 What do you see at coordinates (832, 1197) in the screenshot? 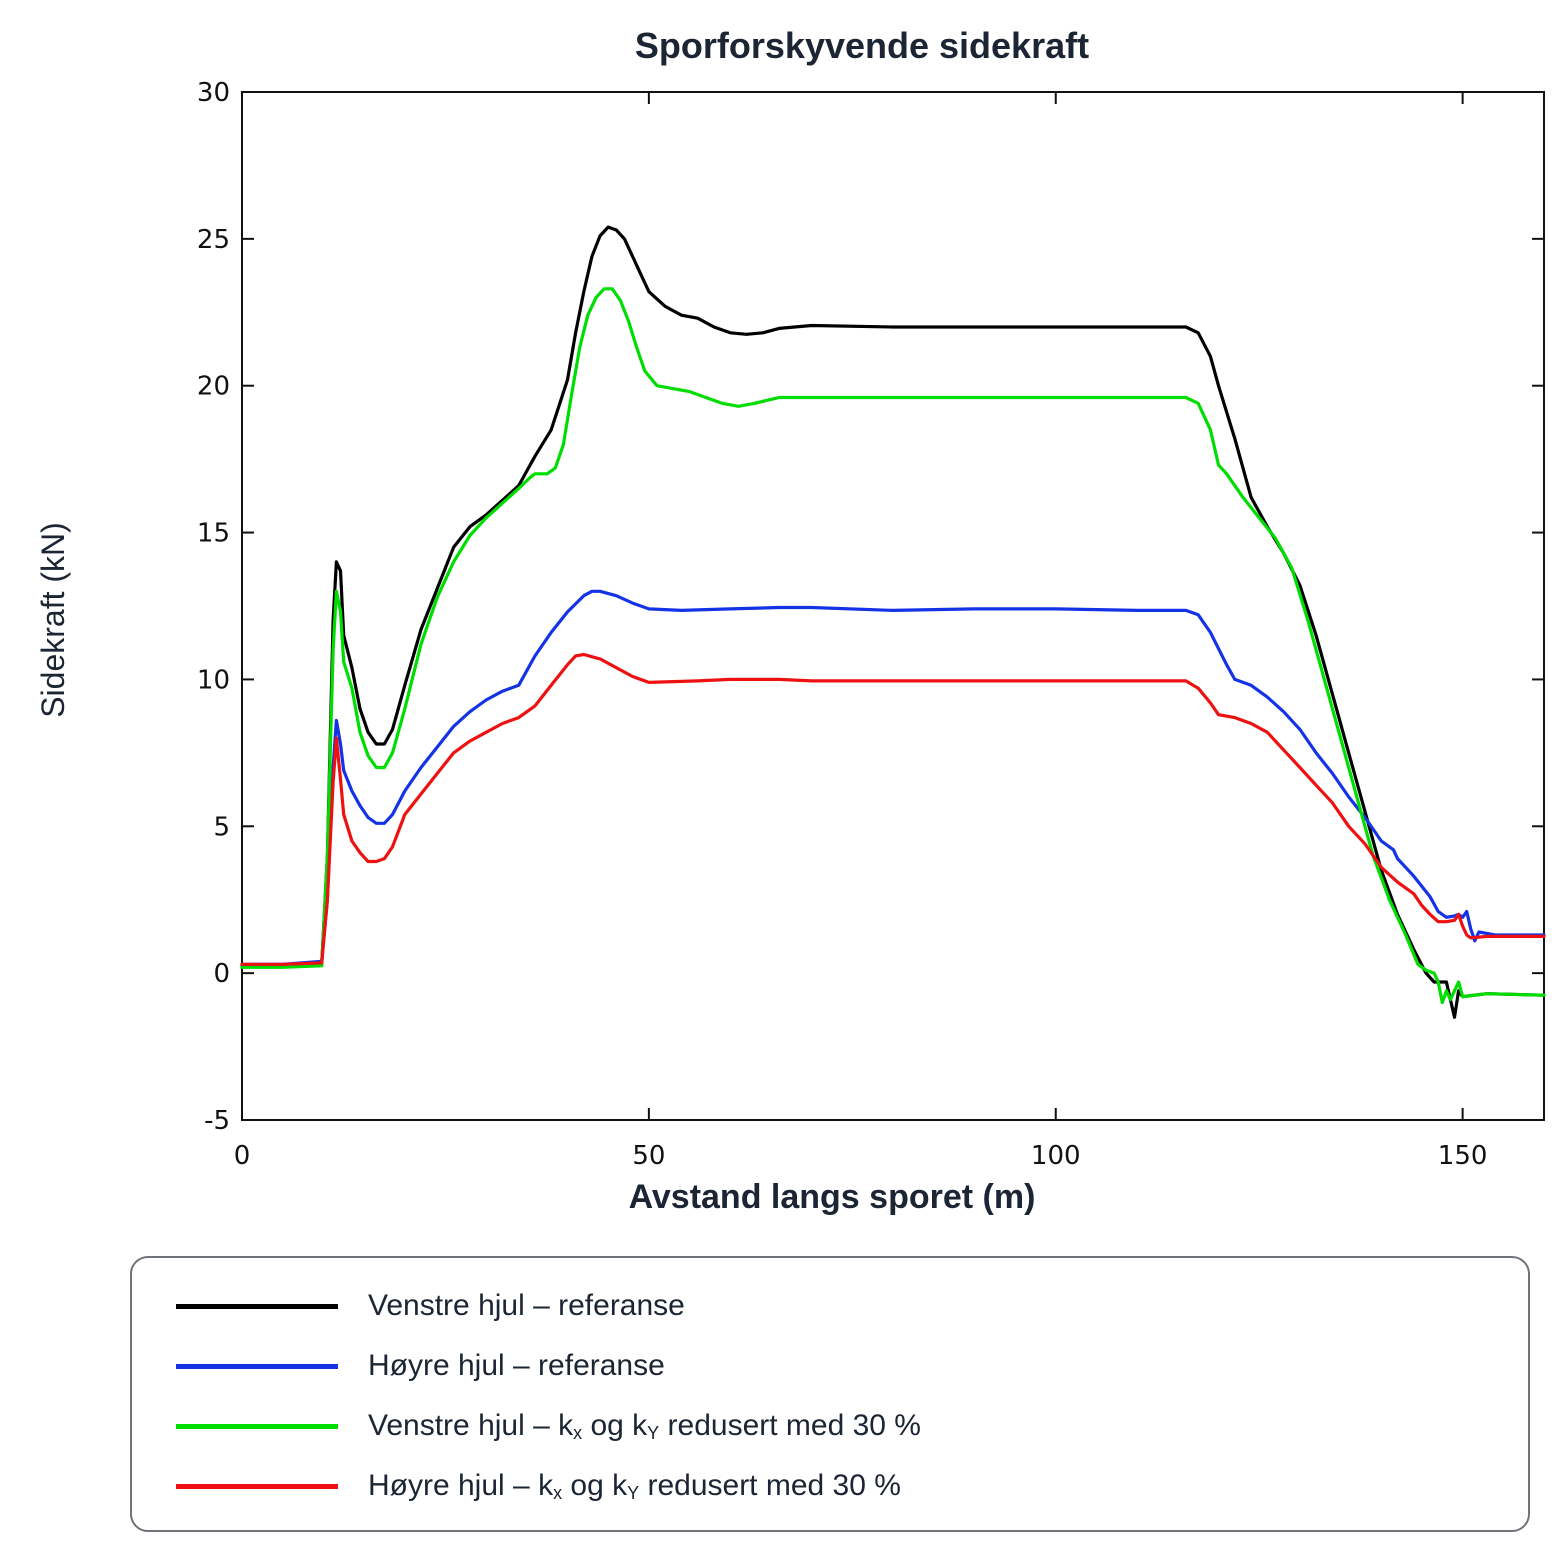
I see `x-axis-label: Avstand langs sporet (m)` at bounding box center [832, 1197].